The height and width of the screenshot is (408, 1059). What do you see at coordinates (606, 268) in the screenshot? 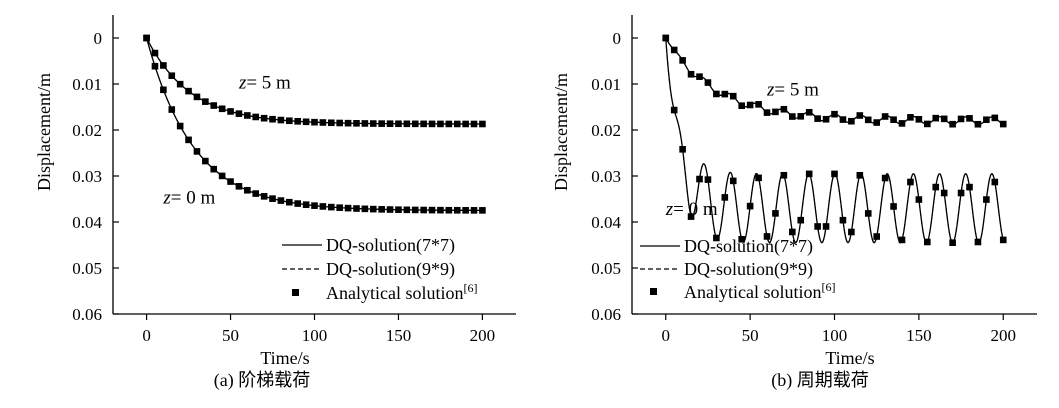
I see `y-tick-label: 0.05` at bounding box center [606, 268].